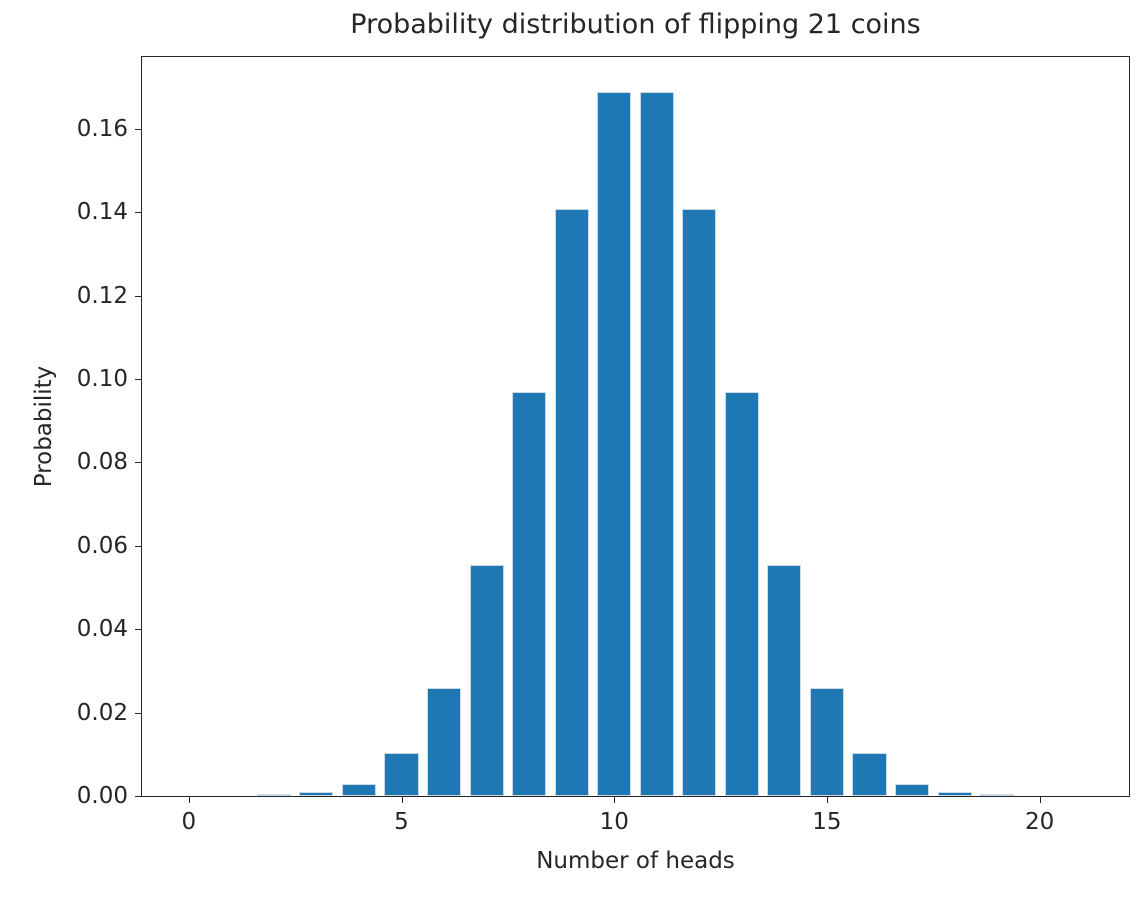 The image size is (1146, 900). Describe the element at coordinates (102, 462) in the screenshot. I see `y-tick-label: 0.08` at that location.